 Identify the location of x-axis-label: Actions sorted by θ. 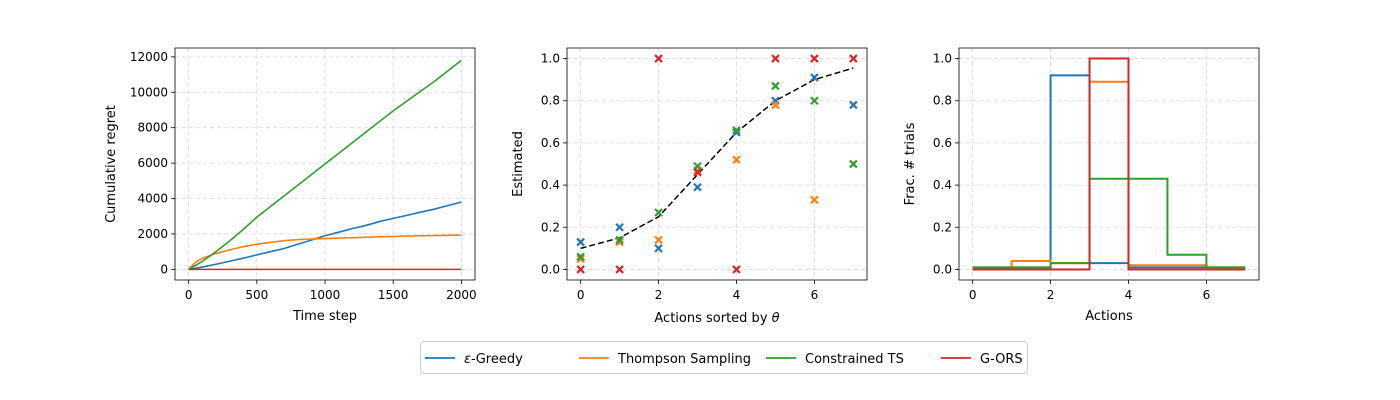
(716, 318).